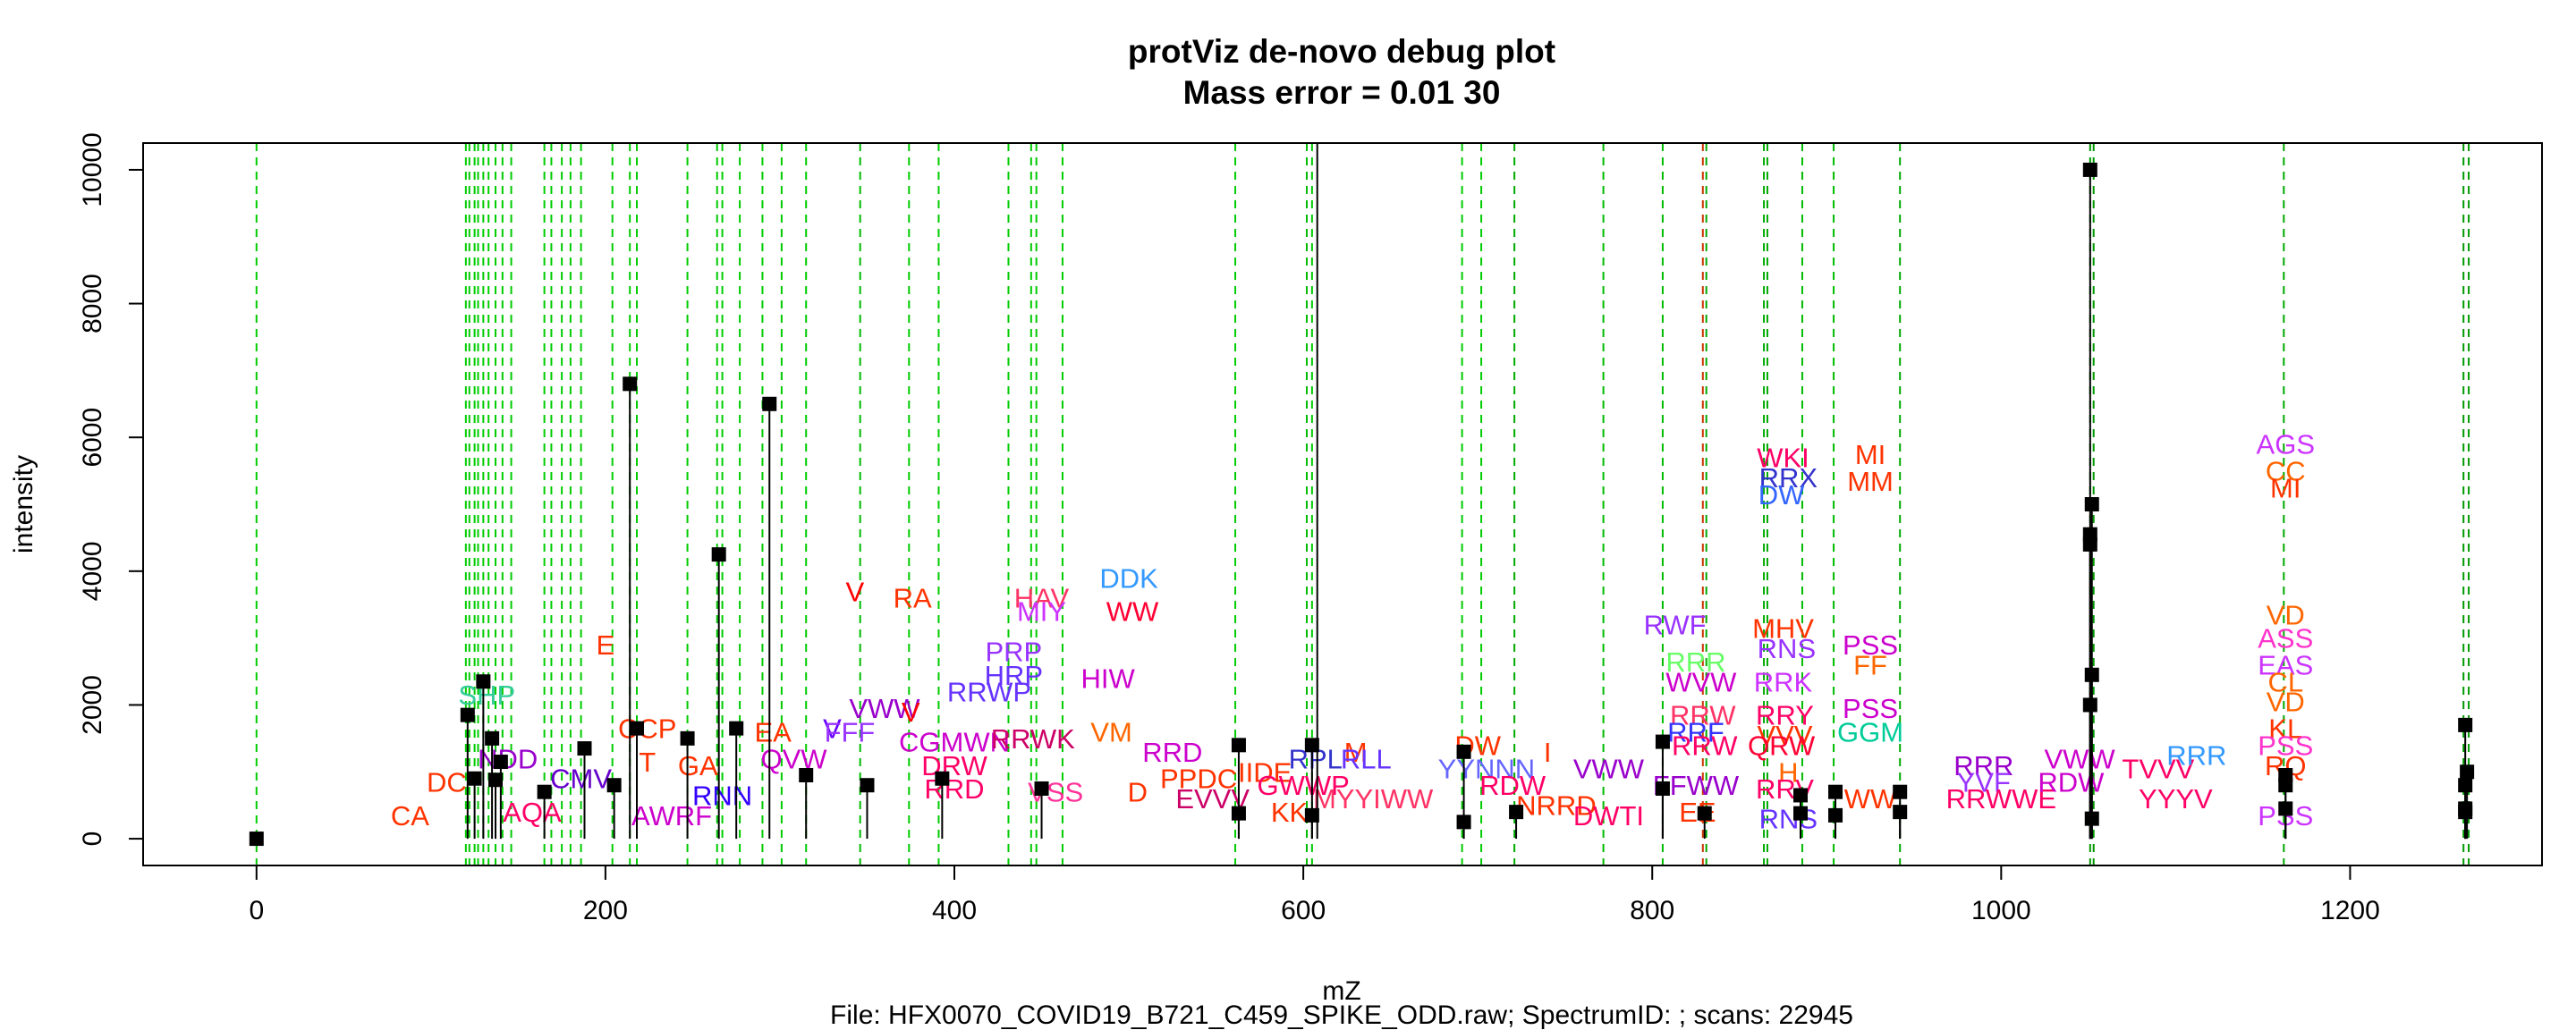 This screenshot has width=2576, height=1030. What do you see at coordinates (1695, 731) in the screenshot?
I see `fragment-label: RRF` at bounding box center [1695, 731].